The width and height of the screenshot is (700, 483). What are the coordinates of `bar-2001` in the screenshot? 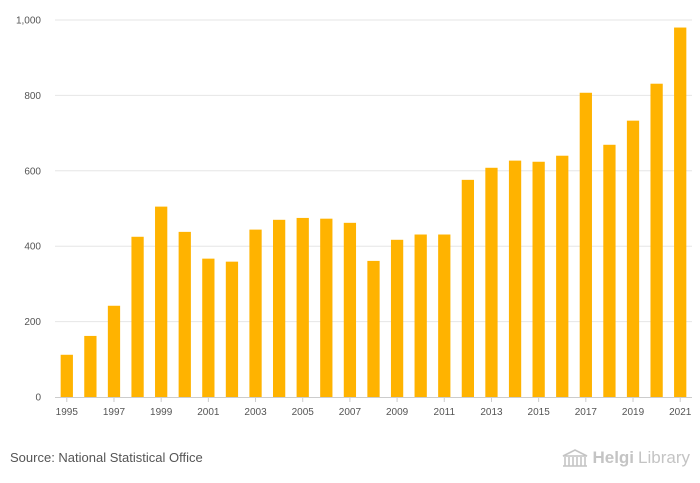 It's located at (208, 327).